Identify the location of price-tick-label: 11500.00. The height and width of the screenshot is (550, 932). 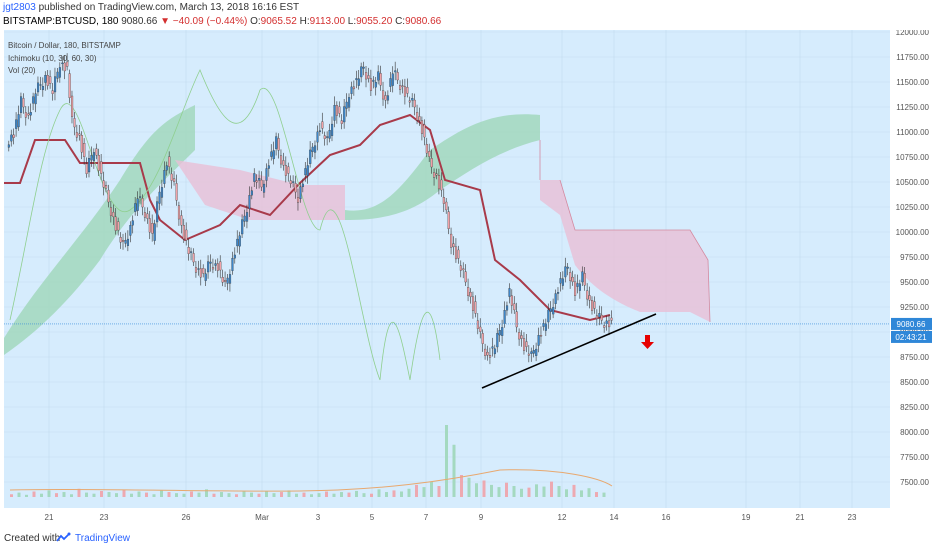
(912, 82).